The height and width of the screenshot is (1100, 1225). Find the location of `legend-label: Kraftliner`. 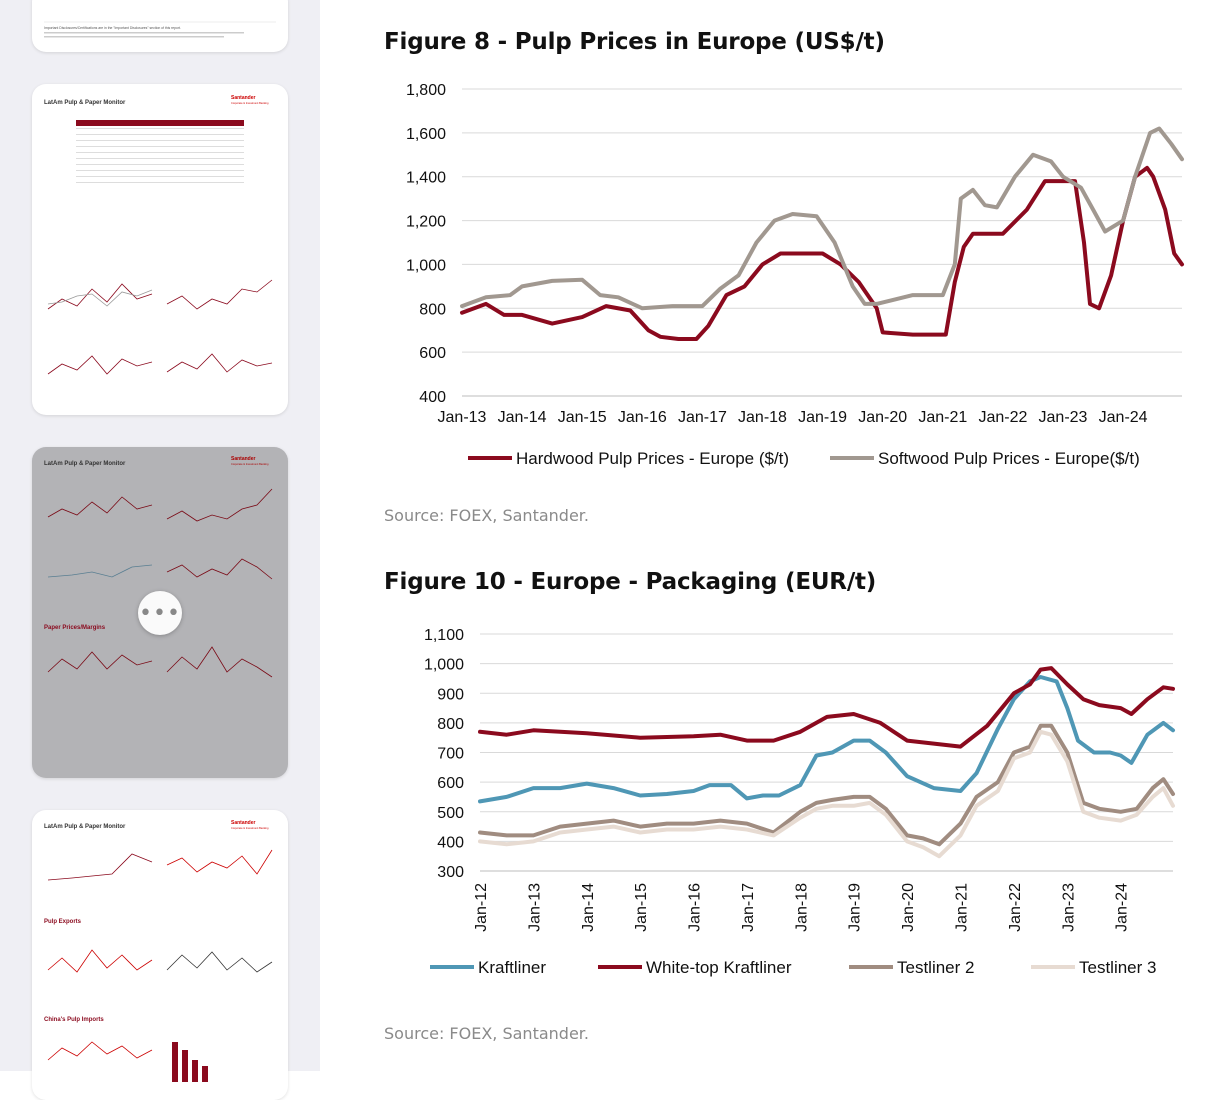

legend-label: Kraftliner is located at coordinates (512, 967).